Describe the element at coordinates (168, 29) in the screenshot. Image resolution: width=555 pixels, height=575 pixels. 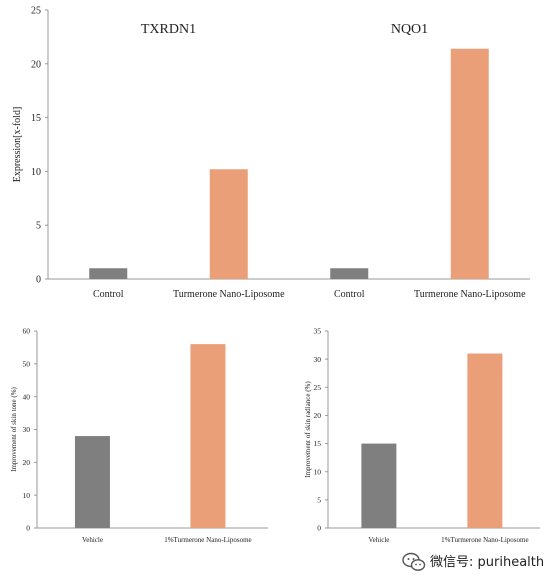
I see `group-title: TXRDN1` at that location.